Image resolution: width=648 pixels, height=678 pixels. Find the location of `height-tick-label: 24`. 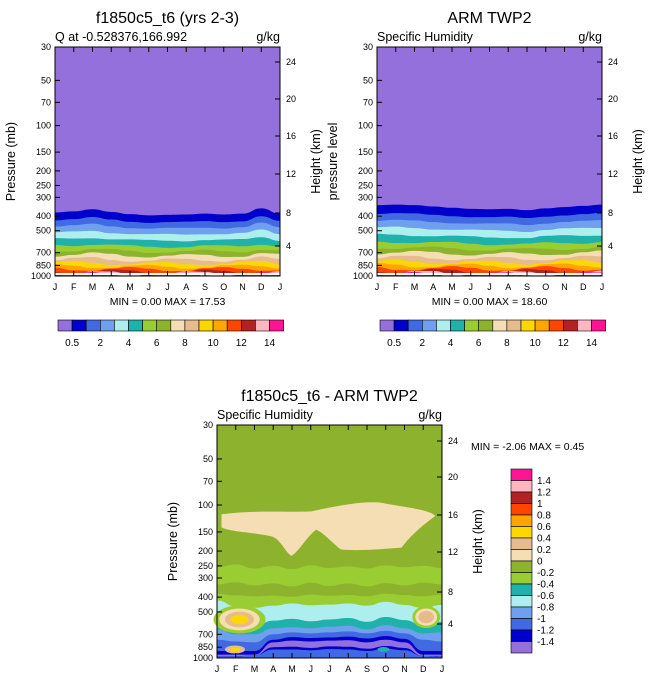

height-tick-label: 24 is located at coordinates (613, 62).